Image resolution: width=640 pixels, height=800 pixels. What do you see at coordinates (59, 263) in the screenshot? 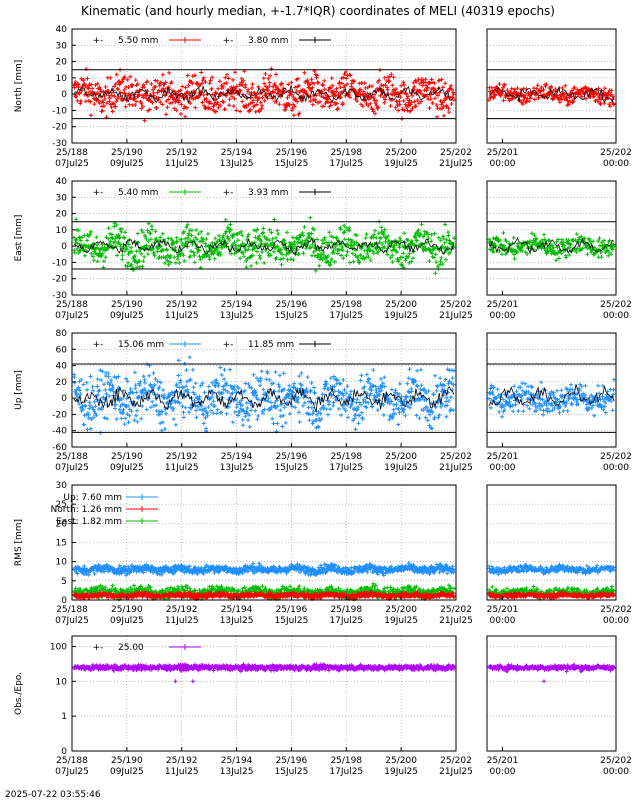
I see `y-tick-label: -10` at bounding box center [59, 263].